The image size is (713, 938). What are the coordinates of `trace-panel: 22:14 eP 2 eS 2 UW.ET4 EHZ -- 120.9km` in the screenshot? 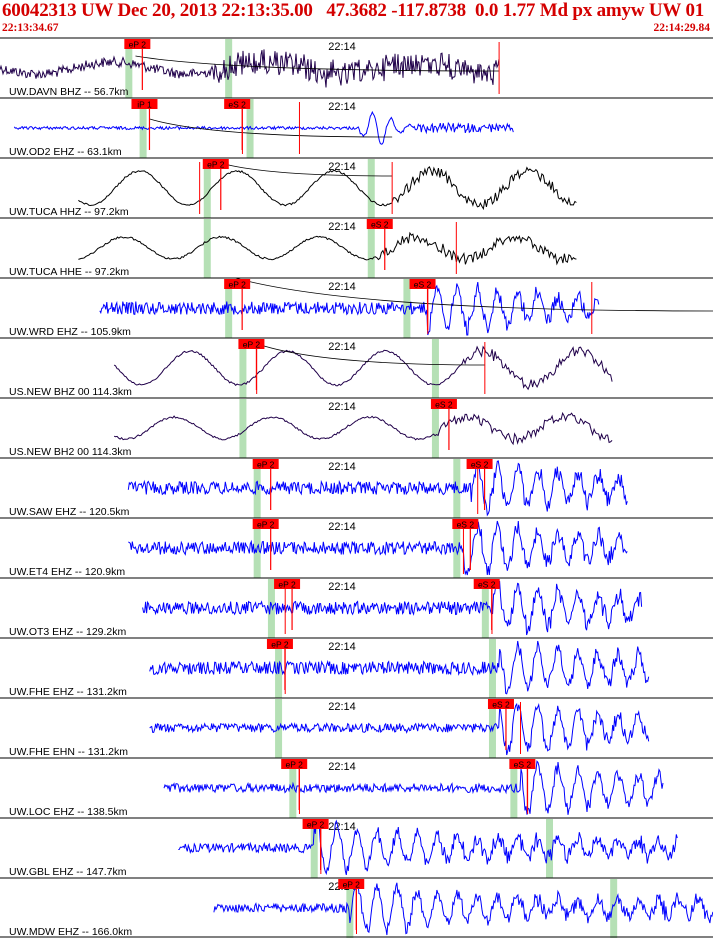 It's located at (356, 547).